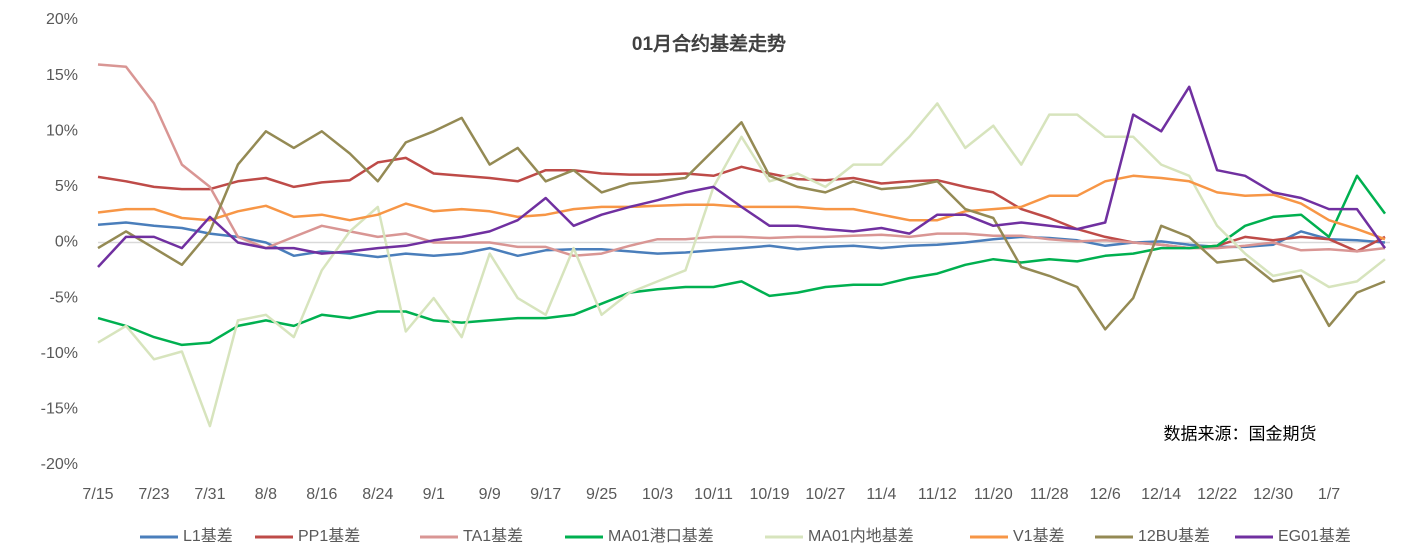  I want to click on x-tick-label: 11/20, so click(993, 494).